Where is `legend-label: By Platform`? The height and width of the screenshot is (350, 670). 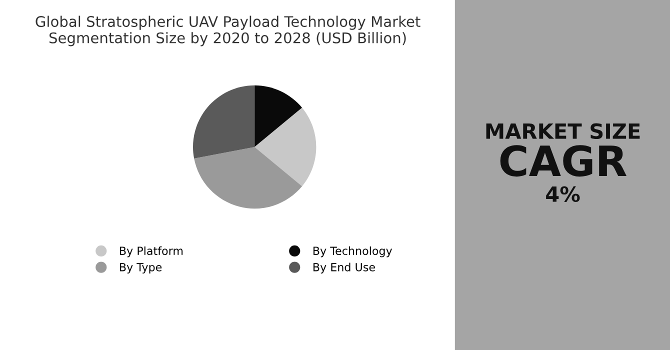
legend-label: By Platform is located at coordinates (151, 252).